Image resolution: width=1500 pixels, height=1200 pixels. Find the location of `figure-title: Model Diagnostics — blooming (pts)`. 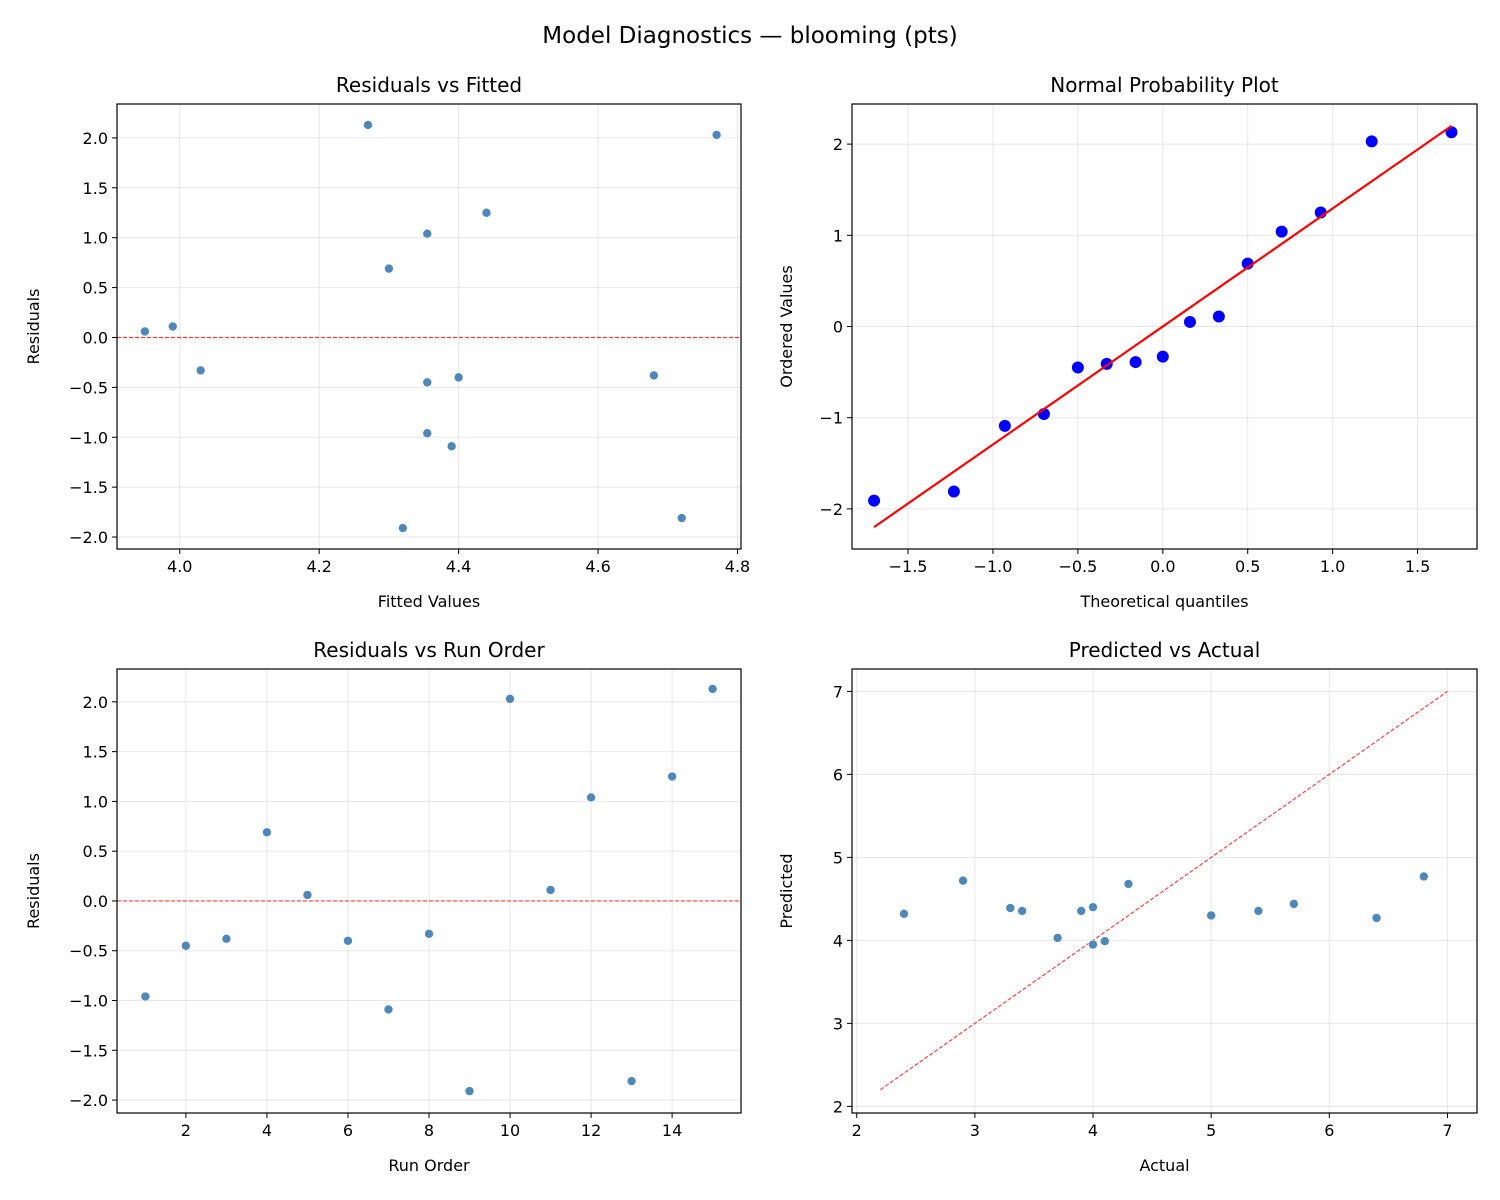

figure-title: Model Diagnostics — blooming (pts) is located at coordinates (749, 36).